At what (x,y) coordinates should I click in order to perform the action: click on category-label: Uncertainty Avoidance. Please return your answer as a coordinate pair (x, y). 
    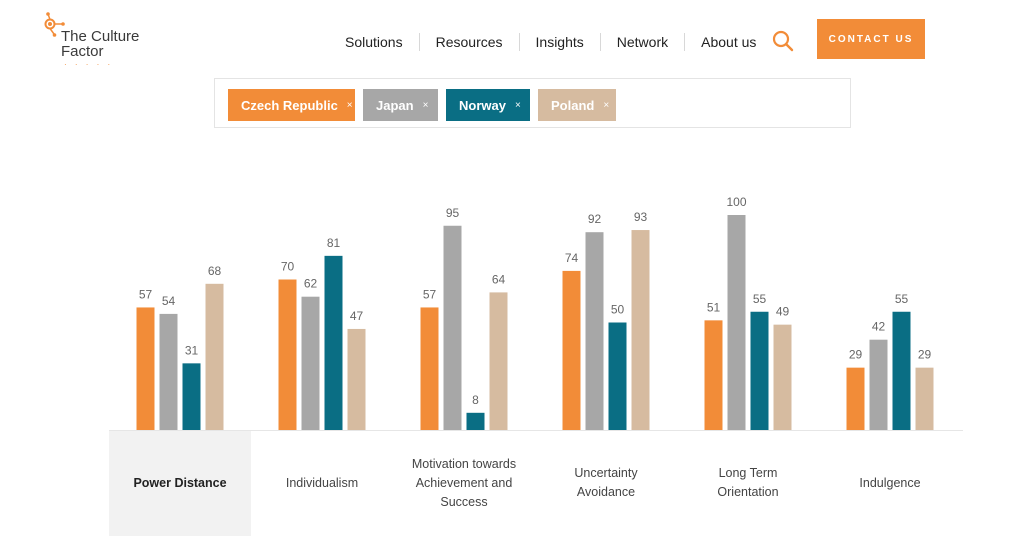
    Looking at the image, I should click on (606, 482).